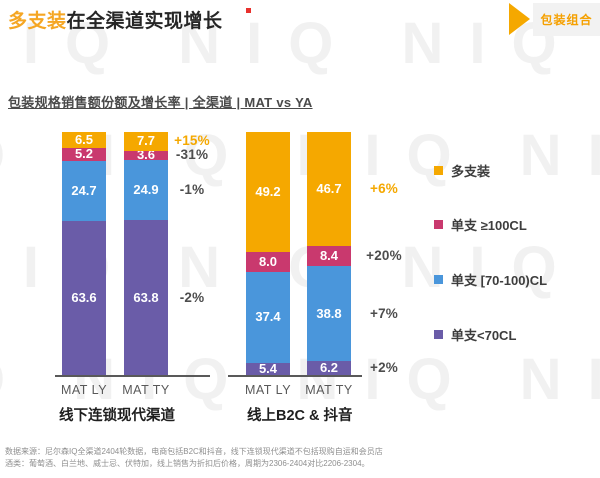  Describe the element at coordinates (37, 21) in the screenshot. I see `title-highlight: 多支装` at that location.